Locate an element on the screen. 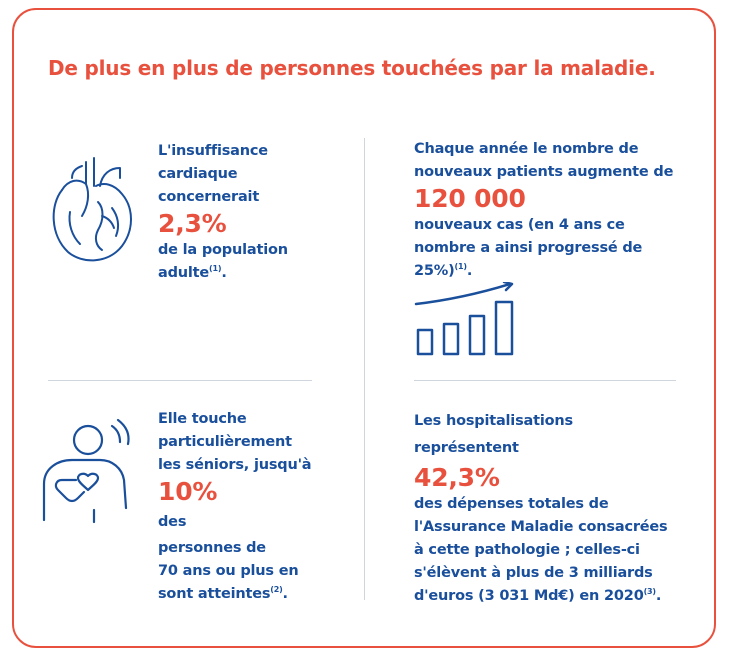 The image size is (730, 660). hospital-line5: à cette pathologie ; celles-ci is located at coordinates (527, 550).